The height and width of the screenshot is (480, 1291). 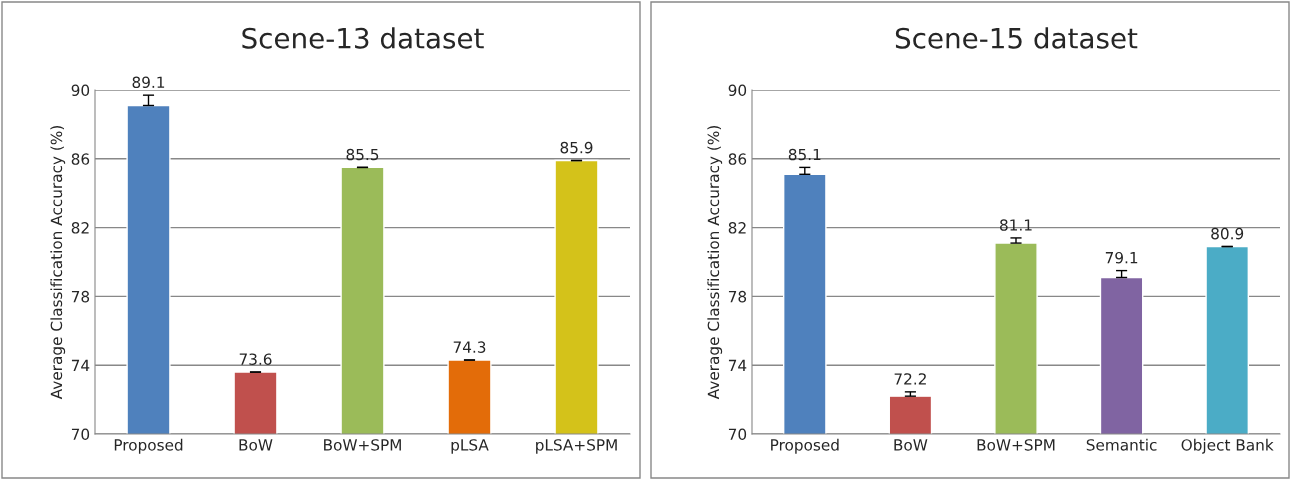 What do you see at coordinates (255, 359) in the screenshot?
I see `data-label: 73.6` at bounding box center [255, 359].